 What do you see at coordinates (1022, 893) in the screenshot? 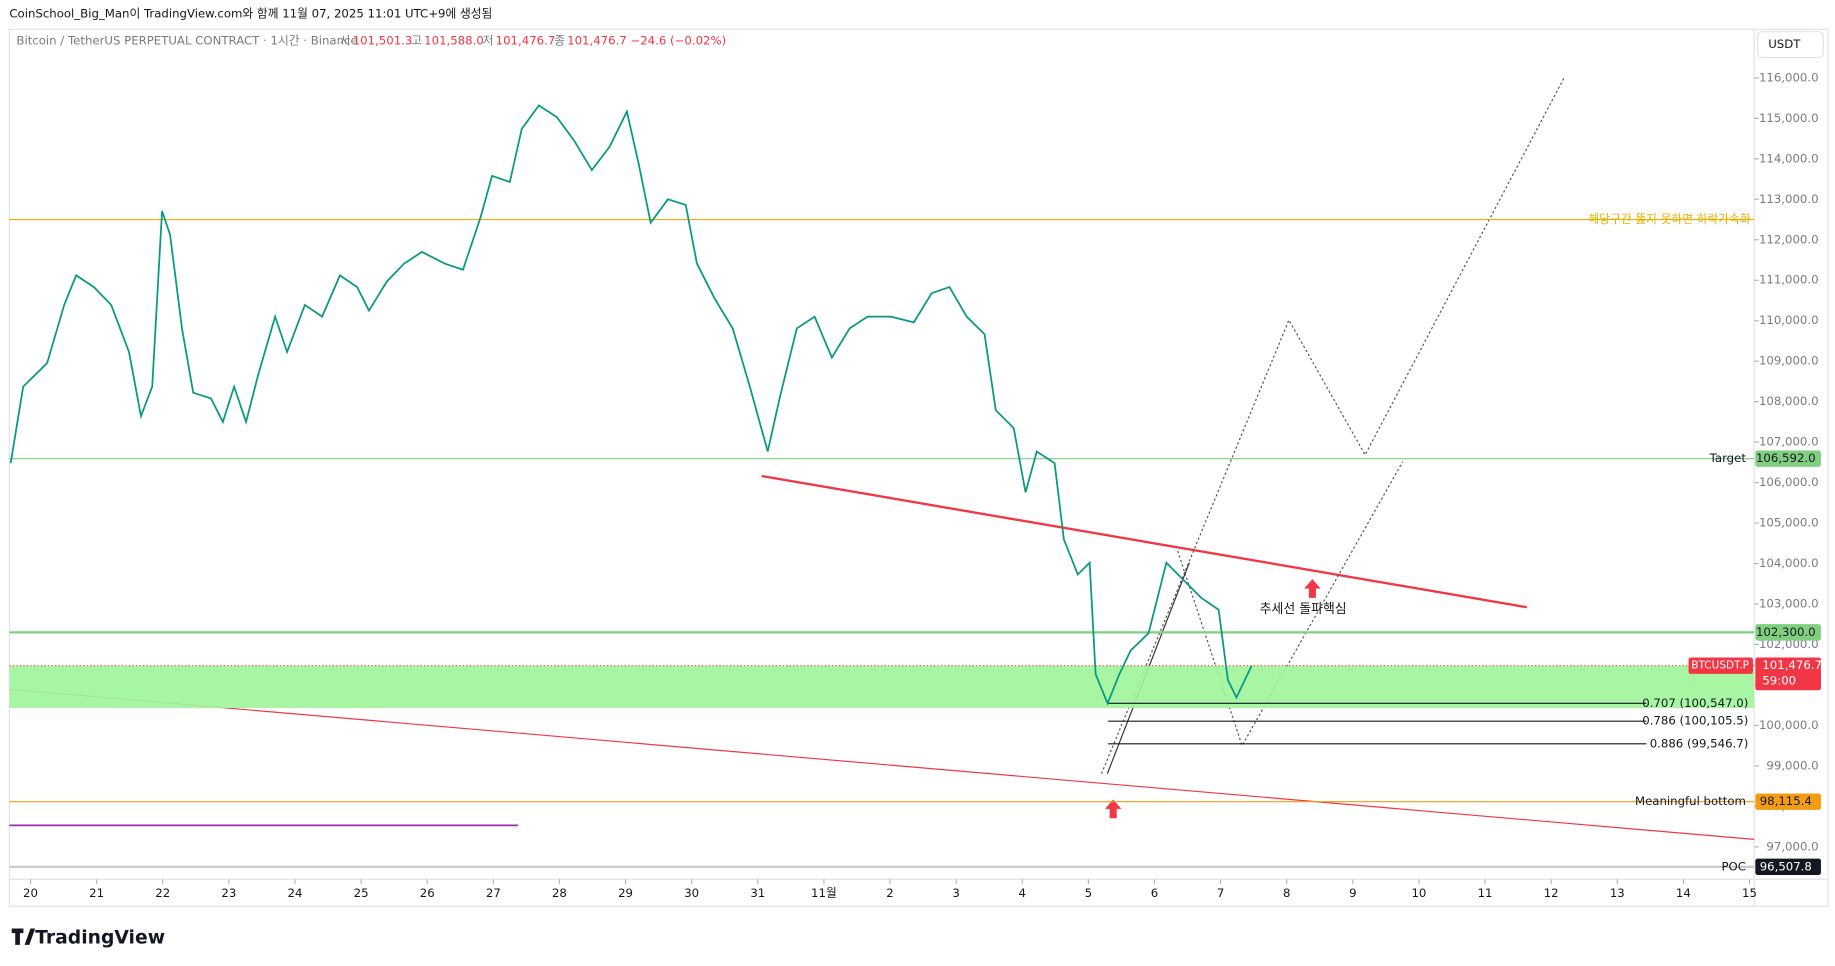
I see `x-tick-label: 4` at bounding box center [1022, 893].